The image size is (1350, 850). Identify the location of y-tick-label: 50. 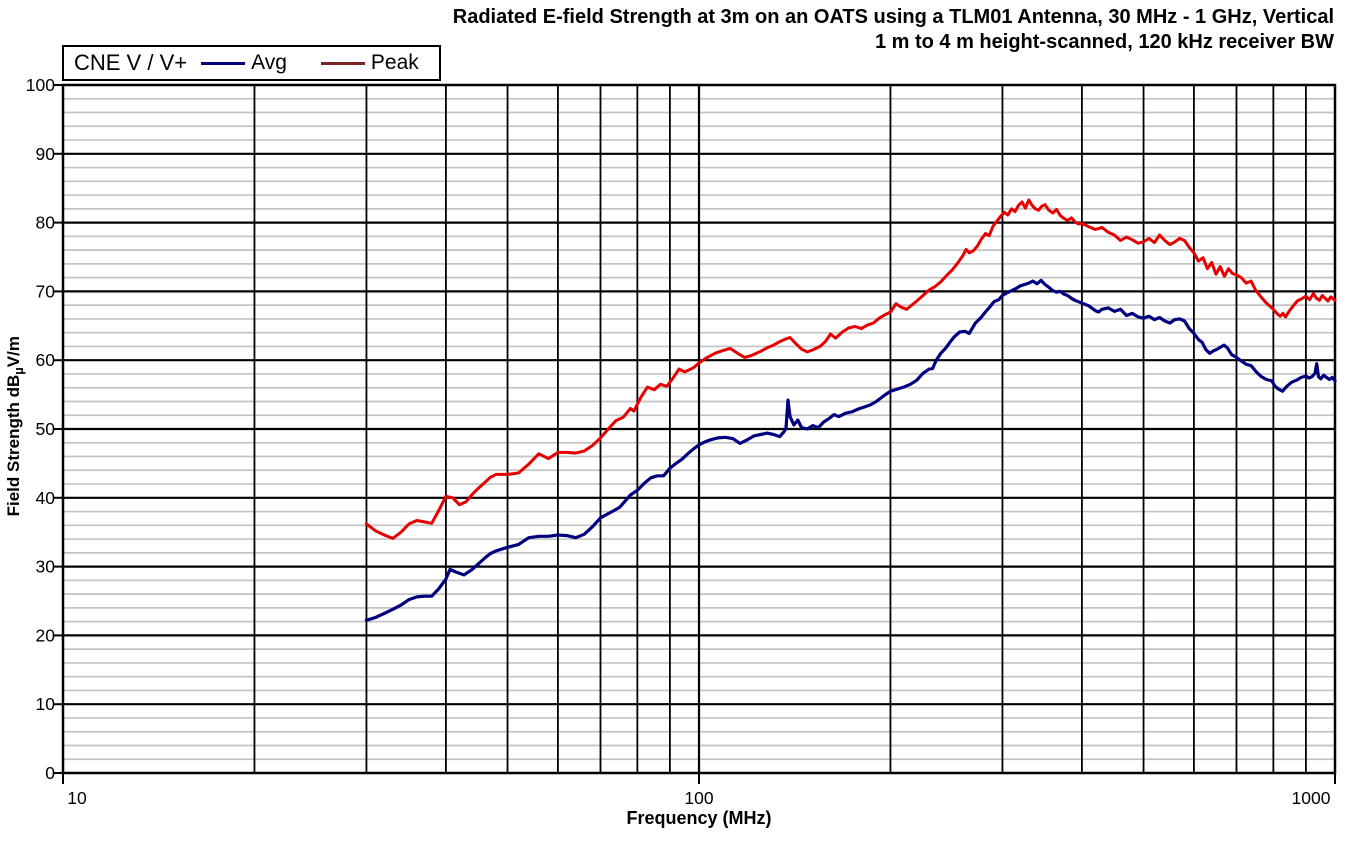
(46, 429).